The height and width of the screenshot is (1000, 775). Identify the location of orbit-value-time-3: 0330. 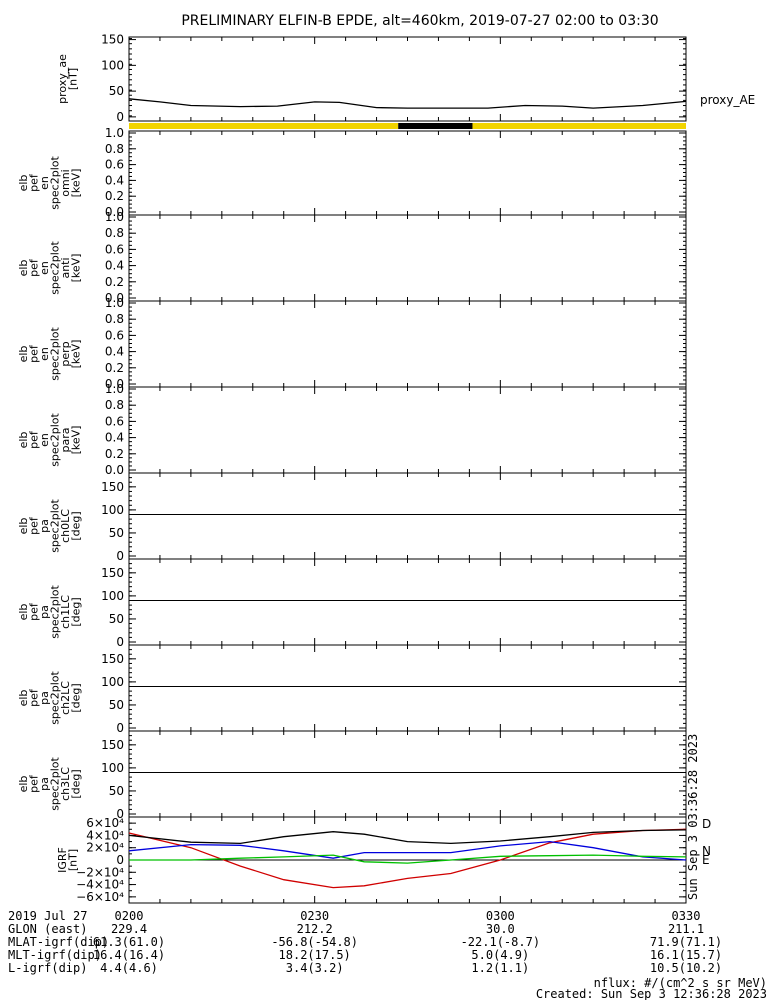
(686, 916).